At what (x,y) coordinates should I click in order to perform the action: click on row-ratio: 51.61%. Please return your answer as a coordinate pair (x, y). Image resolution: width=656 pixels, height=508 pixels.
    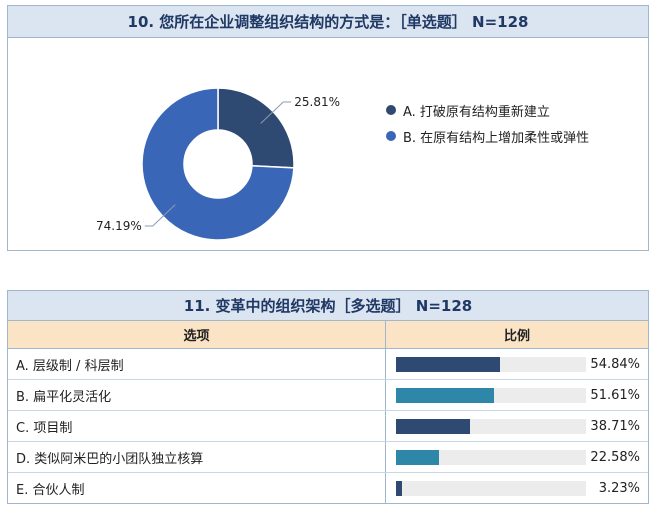
    Looking at the image, I should click on (517, 395).